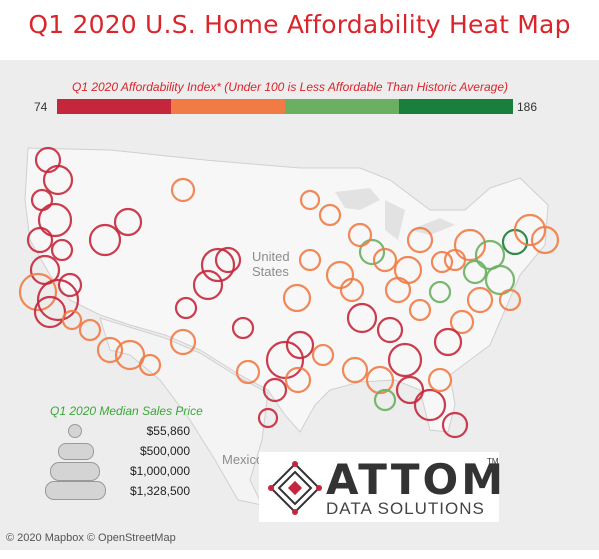 The image size is (599, 559). I want to click on price-value-4: $1,328,500, so click(159, 491).